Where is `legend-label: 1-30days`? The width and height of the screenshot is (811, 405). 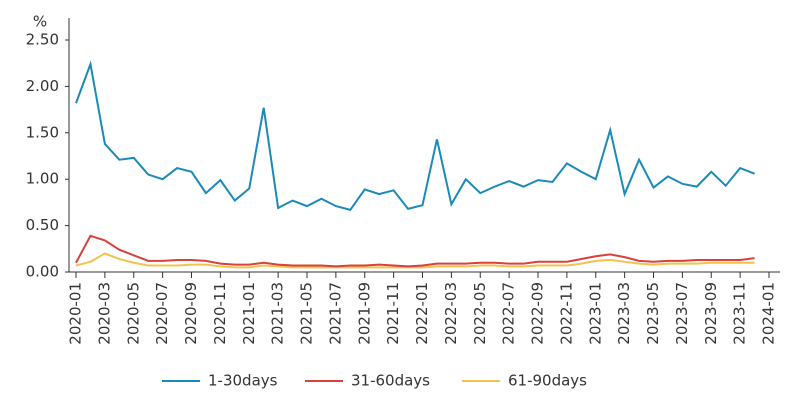
legend-label: 1-30days is located at coordinates (243, 381).